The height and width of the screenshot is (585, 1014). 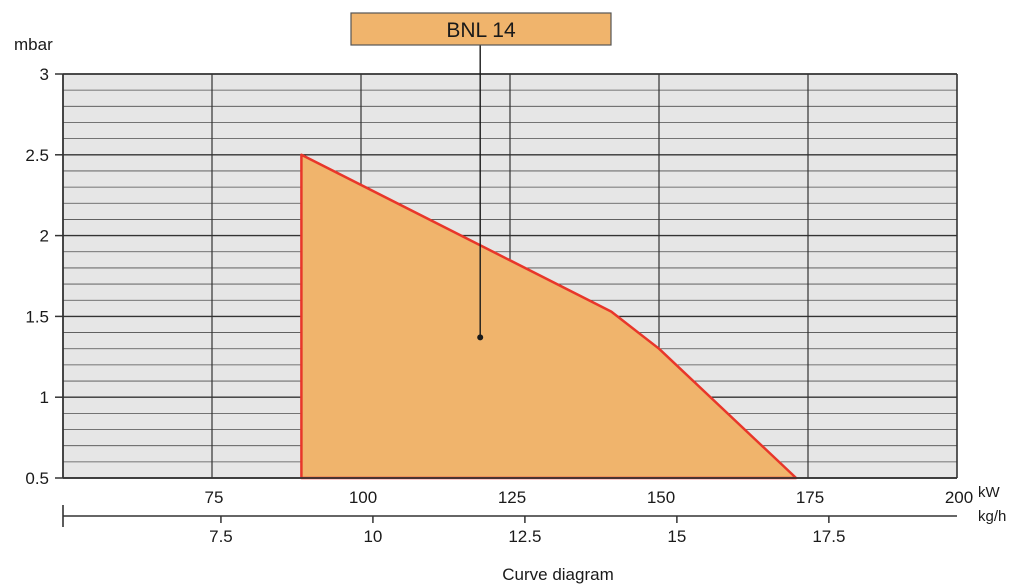 What do you see at coordinates (810, 497) in the screenshot?
I see `x-tick-label: 175` at bounding box center [810, 497].